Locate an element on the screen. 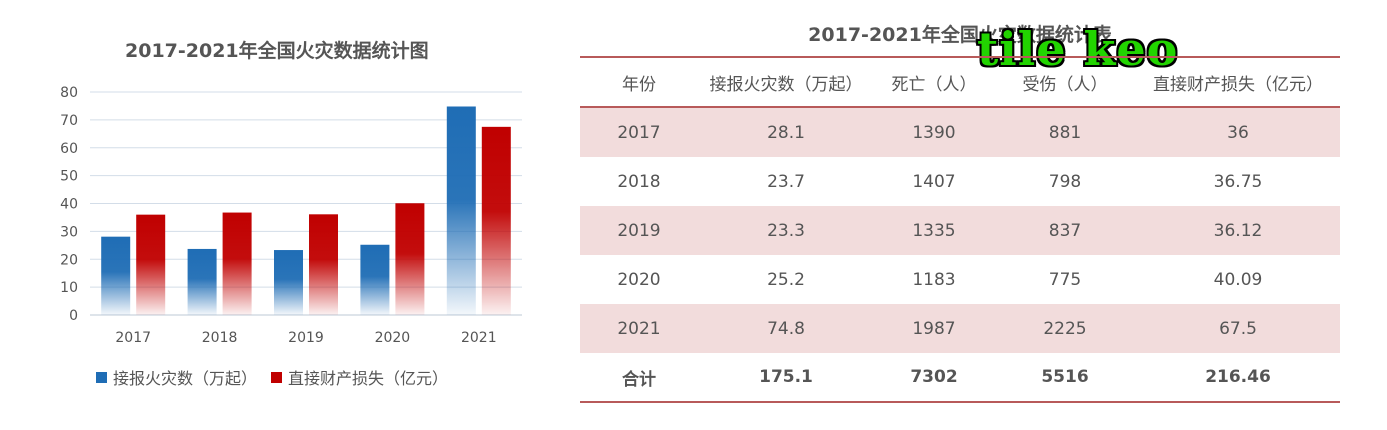  y-tick-label: 60 is located at coordinates (69, 149).